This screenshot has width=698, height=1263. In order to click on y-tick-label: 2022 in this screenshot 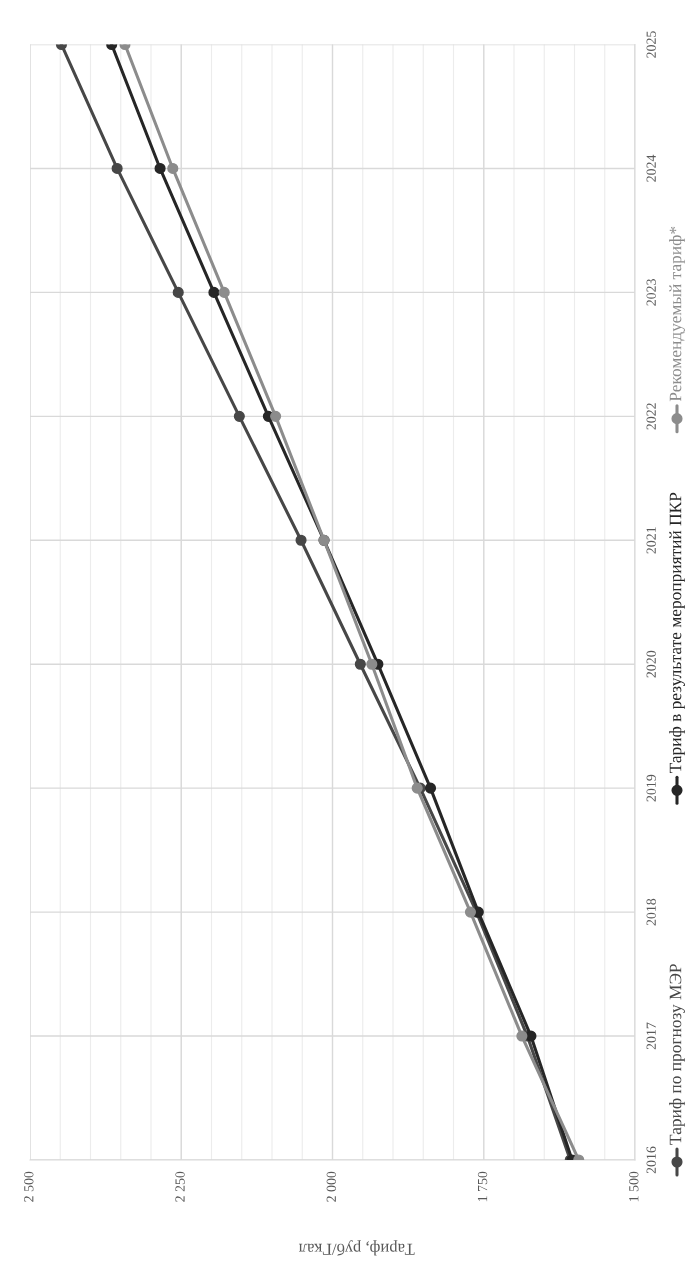, I will do `click(651, 416)`.